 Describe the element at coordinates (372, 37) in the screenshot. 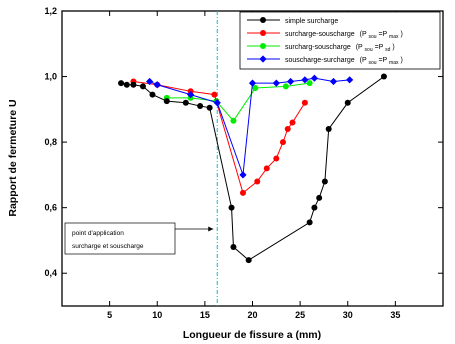

I see `legend-1-sub-sou: sou` at that location.